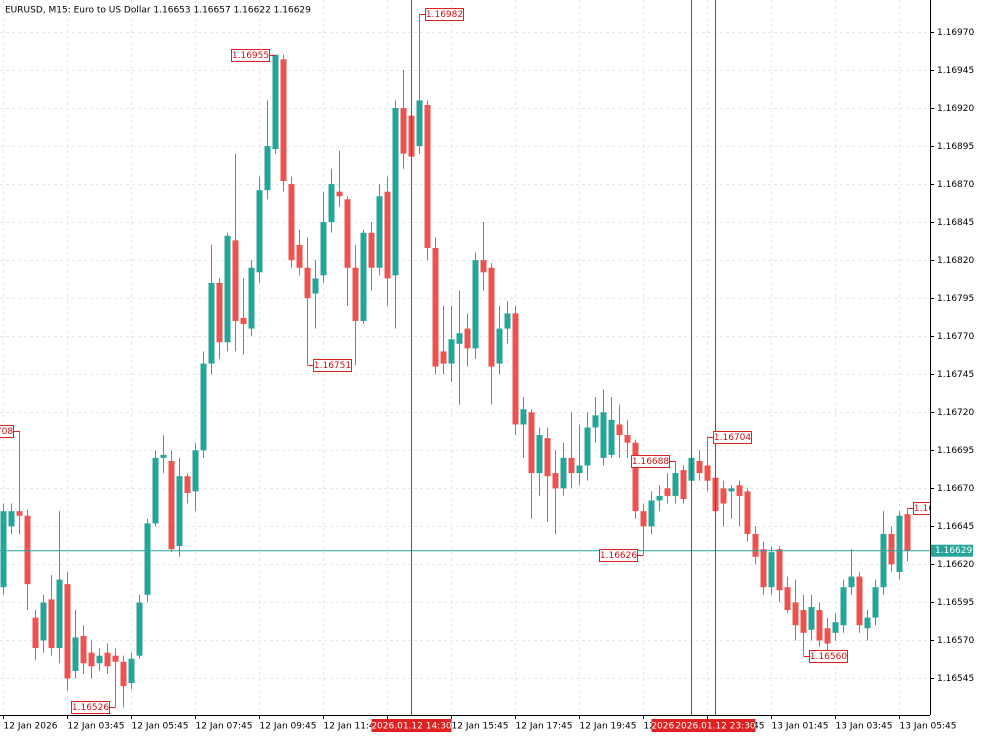 The image size is (983, 737). What do you see at coordinates (288, 727) in the screenshot?
I see `x-tick-label: 12 Jan 09:45` at bounding box center [288, 727].